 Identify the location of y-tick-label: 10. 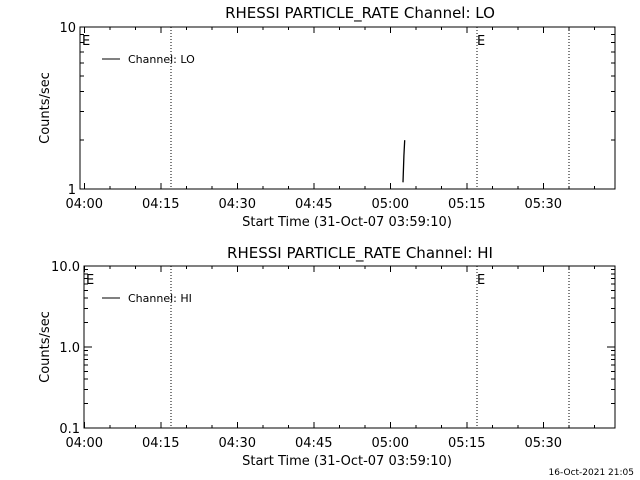
(67, 28).